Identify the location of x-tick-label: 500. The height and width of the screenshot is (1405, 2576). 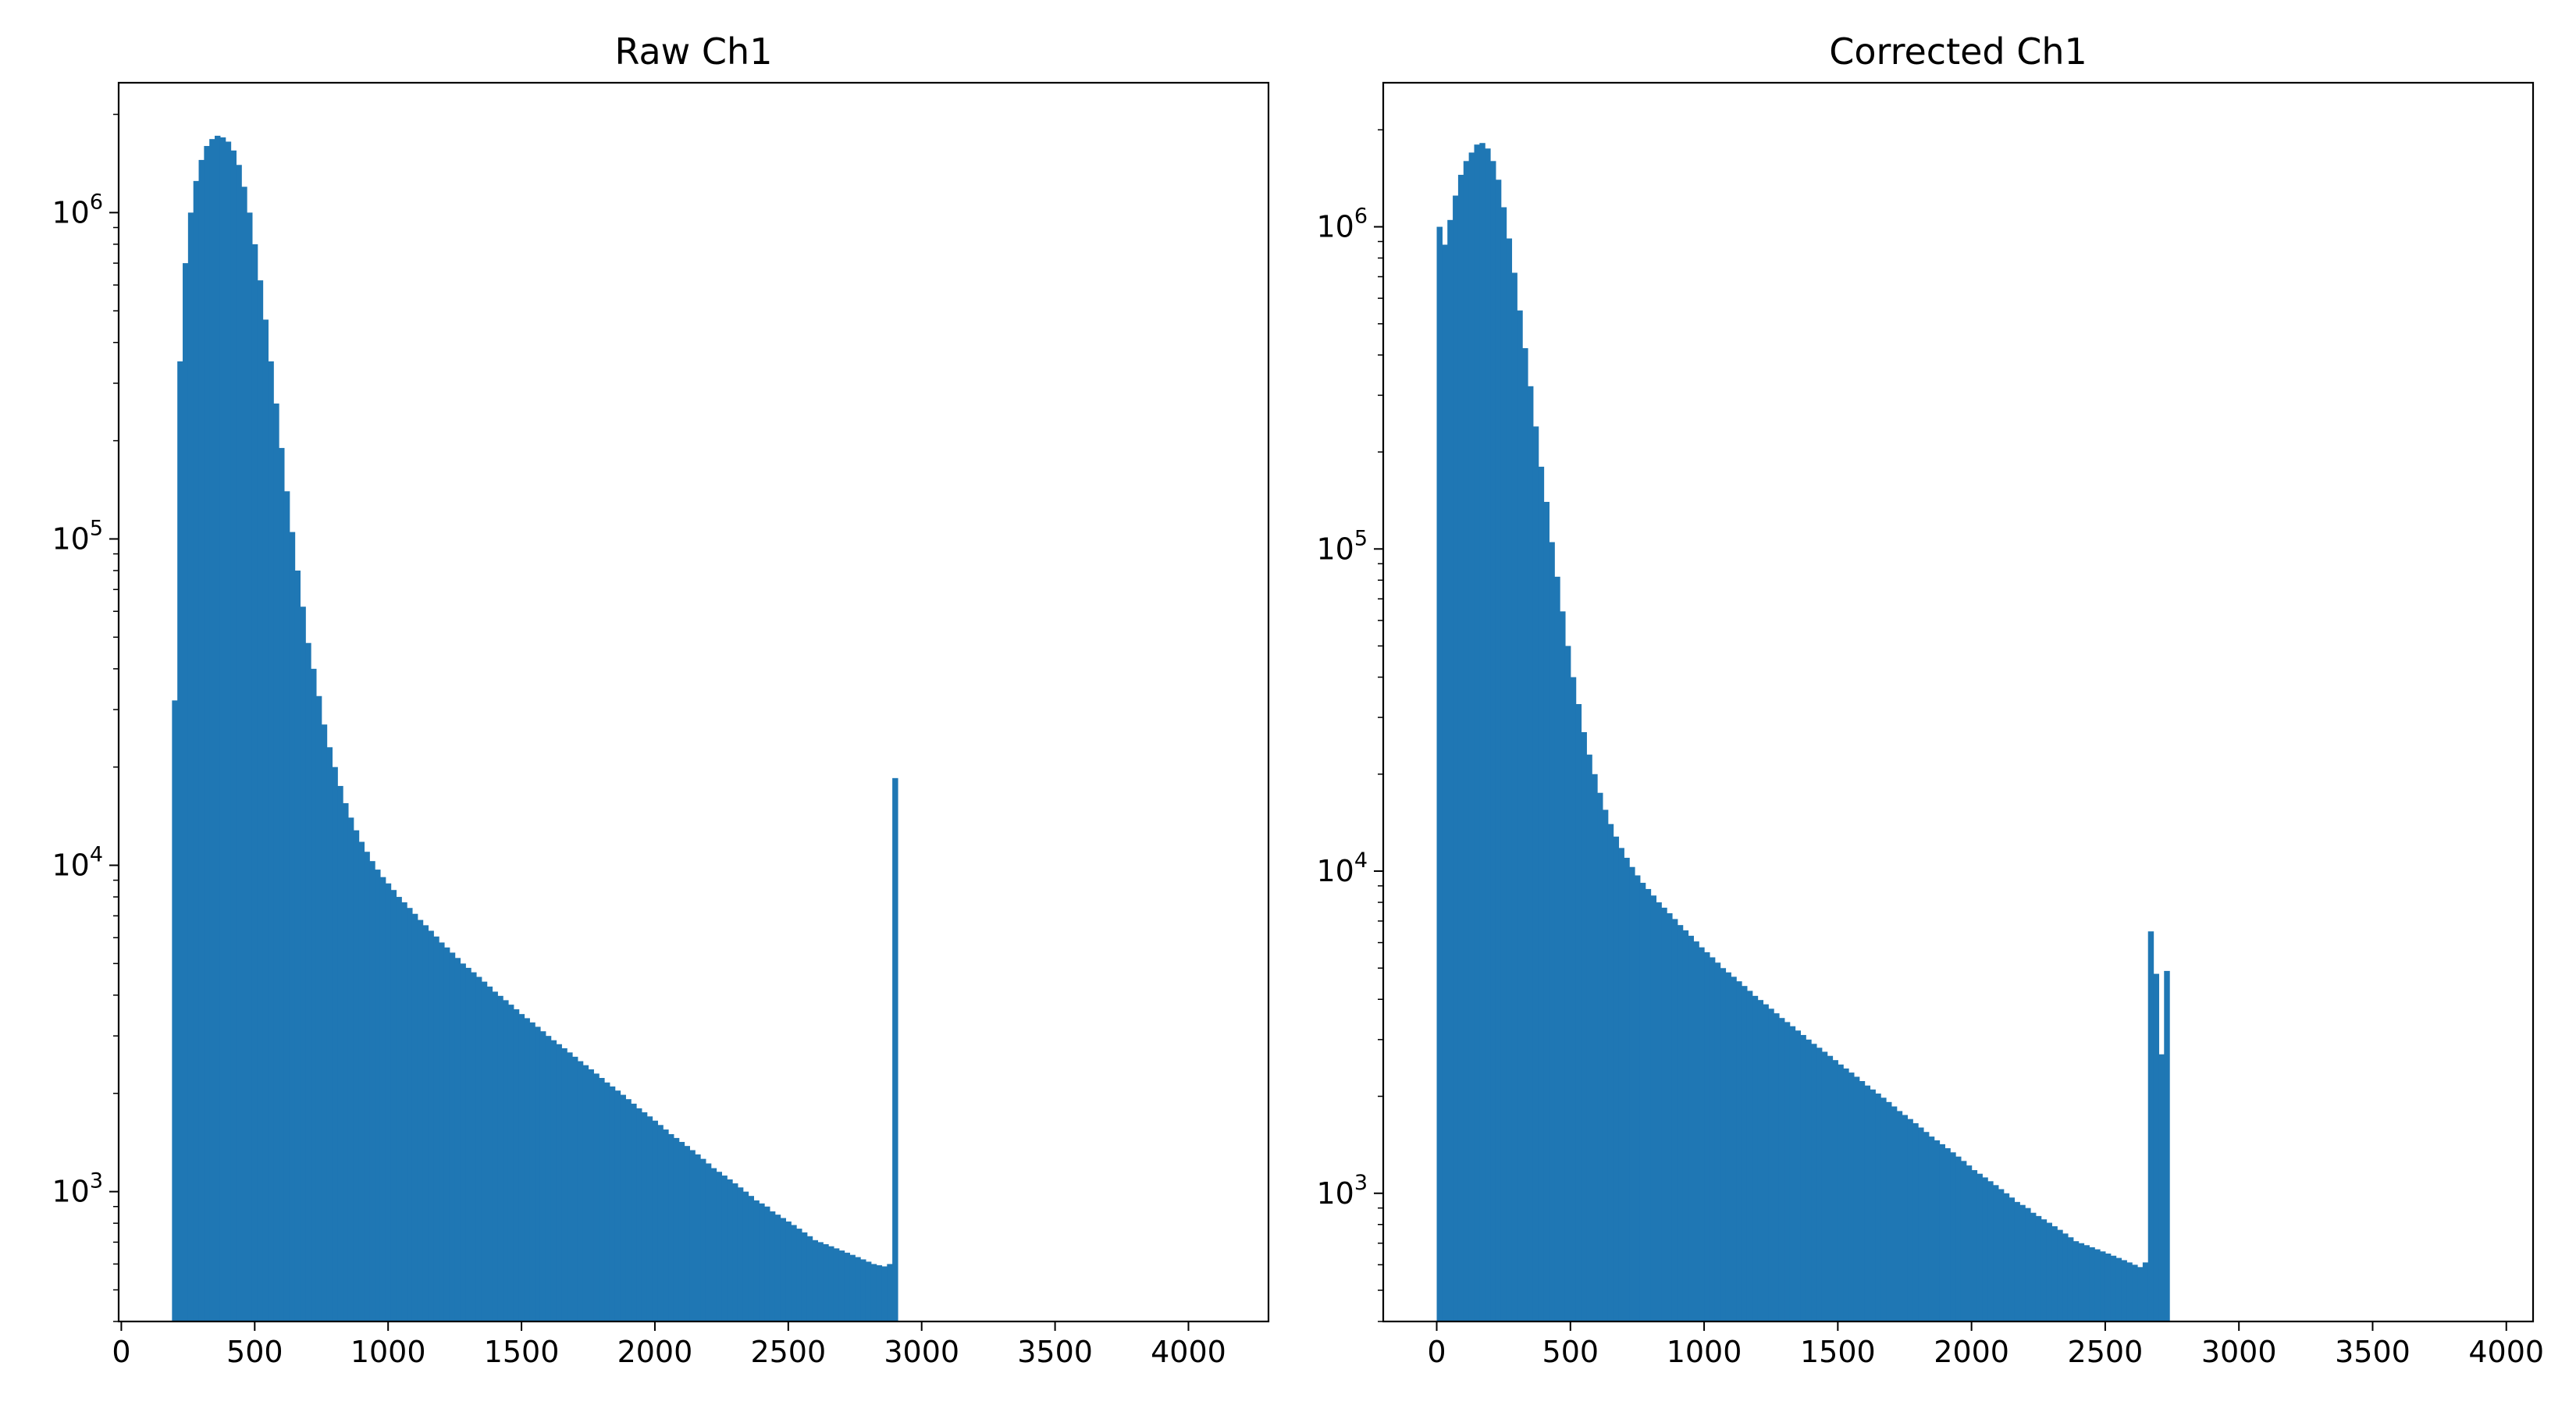
(1570, 1352).